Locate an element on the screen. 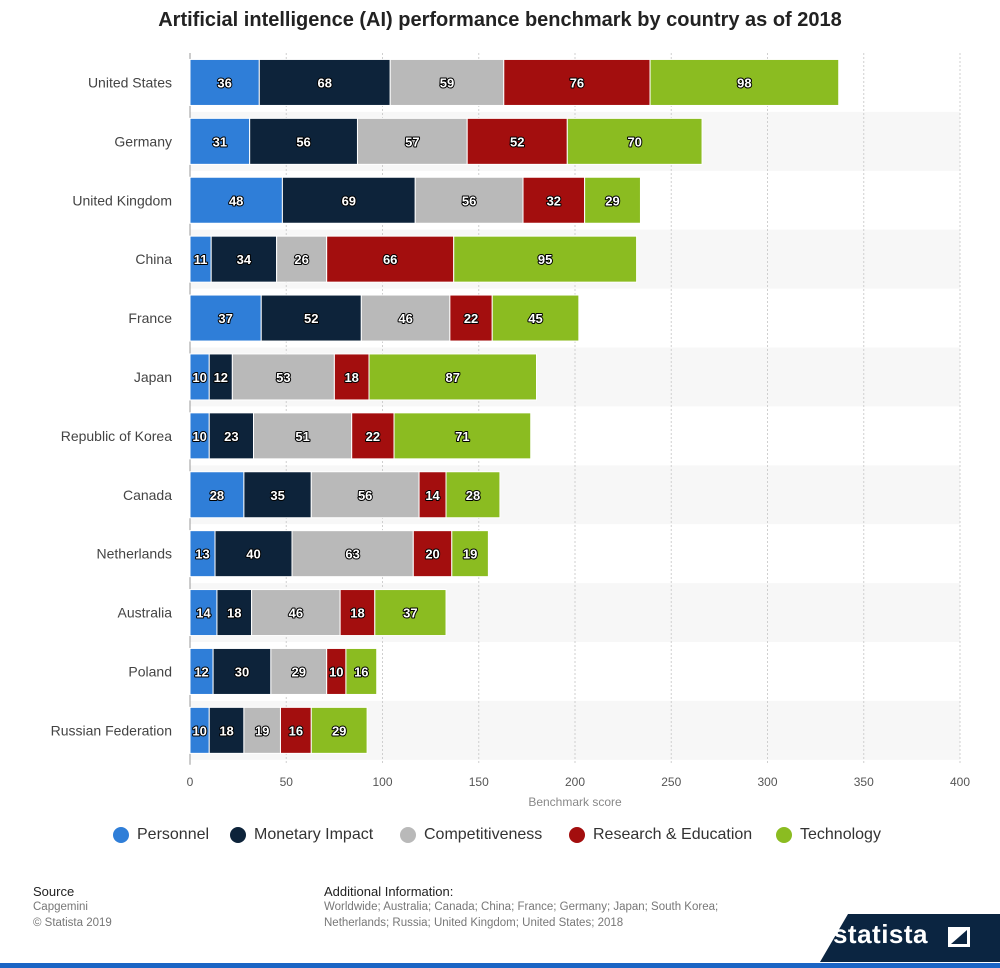 This screenshot has width=1000, height=968. data-label: 46 is located at coordinates (296, 613).